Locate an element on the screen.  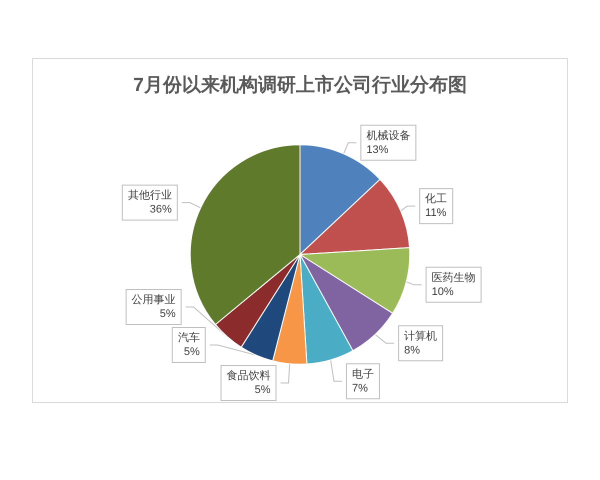
chart-title: 7月份以来机构调研上市公司行业分布图 is located at coordinates (300, 85).